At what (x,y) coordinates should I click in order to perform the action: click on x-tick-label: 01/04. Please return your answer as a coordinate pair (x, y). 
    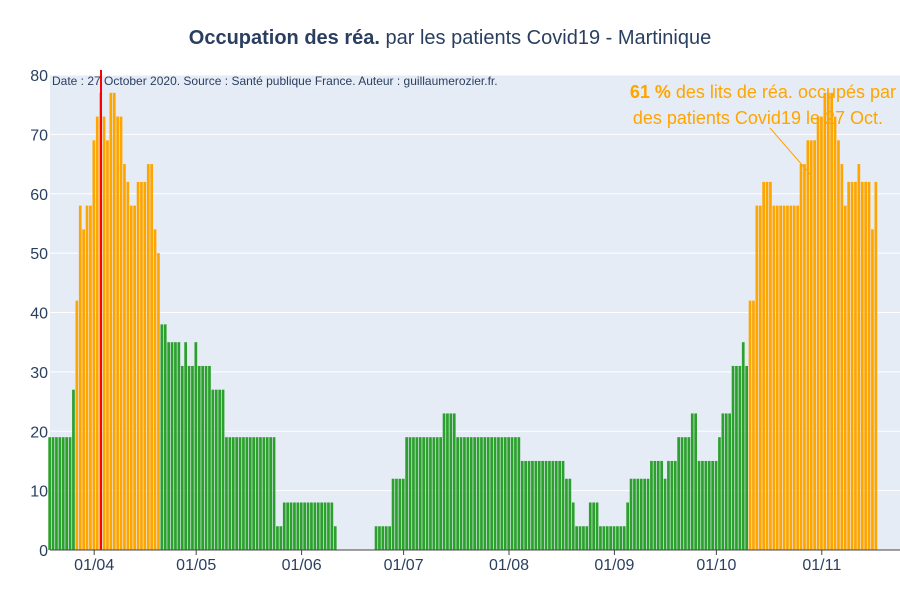
    Looking at the image, I should click on (94, 565).